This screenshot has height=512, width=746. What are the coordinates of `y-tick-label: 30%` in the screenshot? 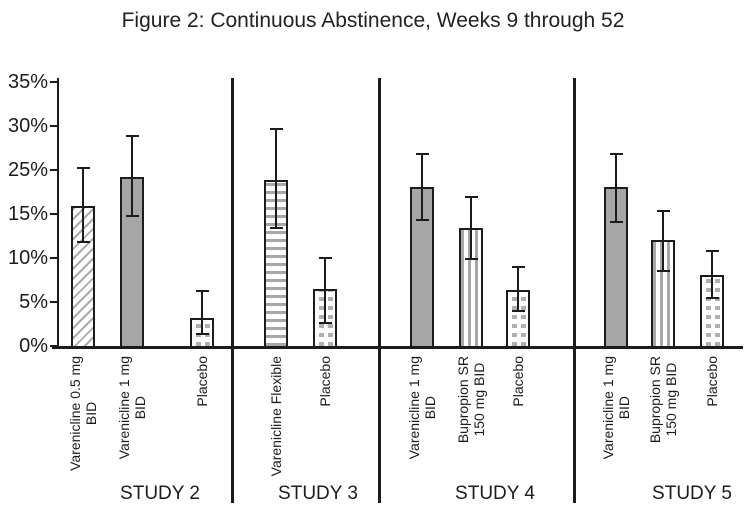 It's located at (27, 126).